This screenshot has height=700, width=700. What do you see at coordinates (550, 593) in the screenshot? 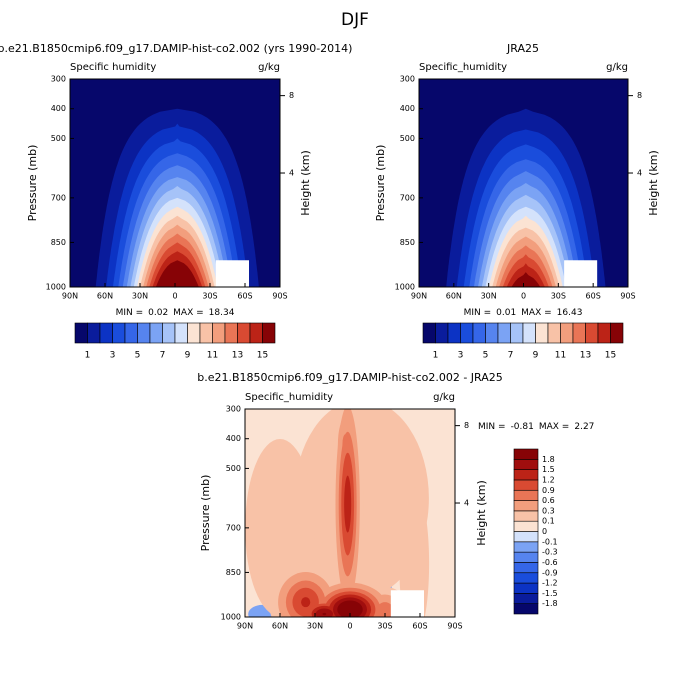
I see `colorbar-label: -1.5` at bounding box center [550, 593].